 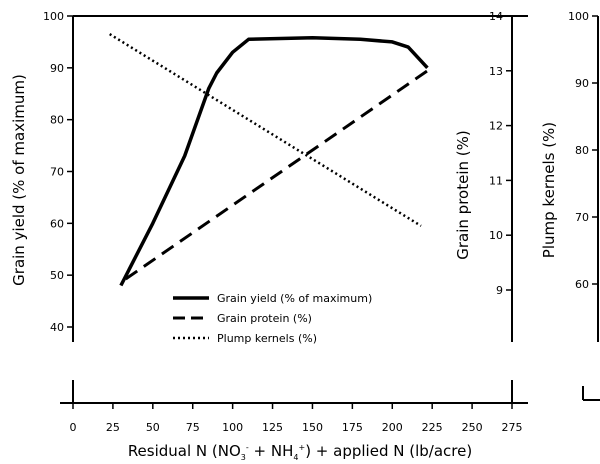 I want to click on y-axis-label-plump: Plump kernels (%), so click(x=549, y=190).